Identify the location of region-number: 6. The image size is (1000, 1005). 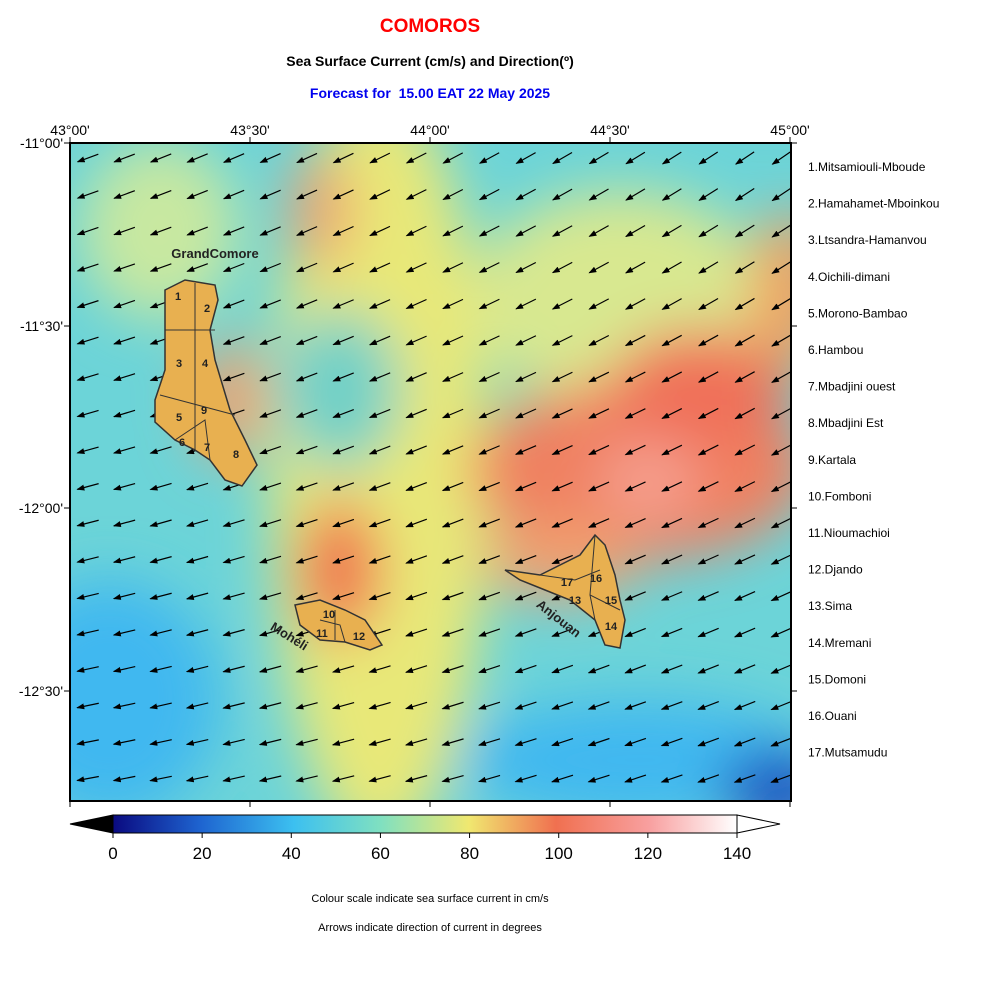
(182, 443).